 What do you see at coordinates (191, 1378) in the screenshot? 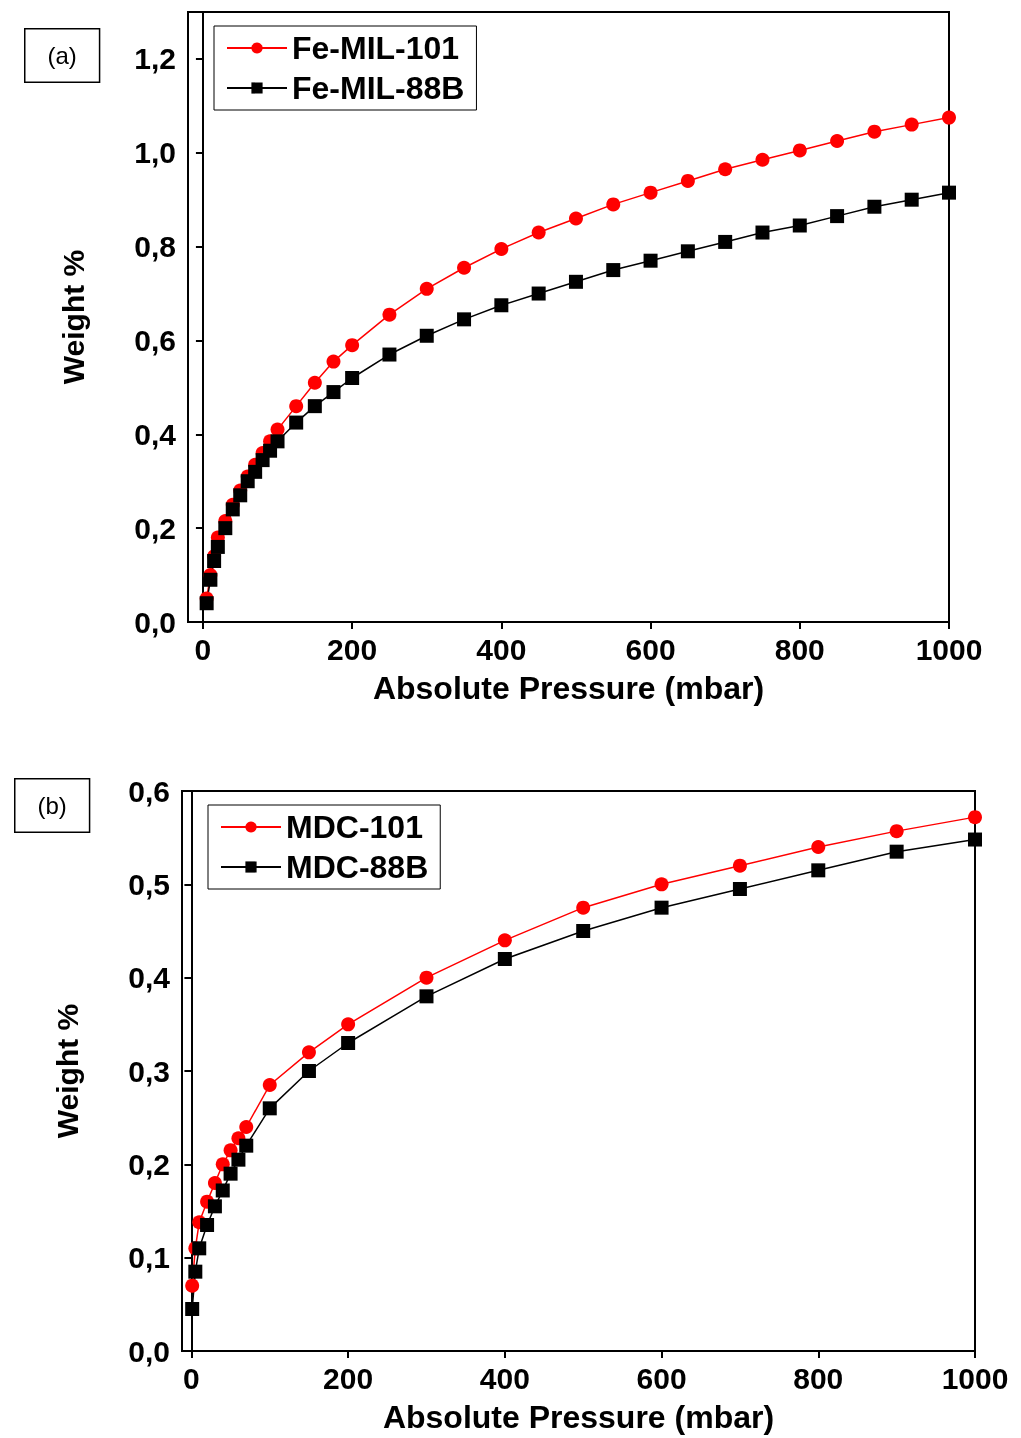
I see `x-tick-label: 0` at bounding box center [191, 1378].